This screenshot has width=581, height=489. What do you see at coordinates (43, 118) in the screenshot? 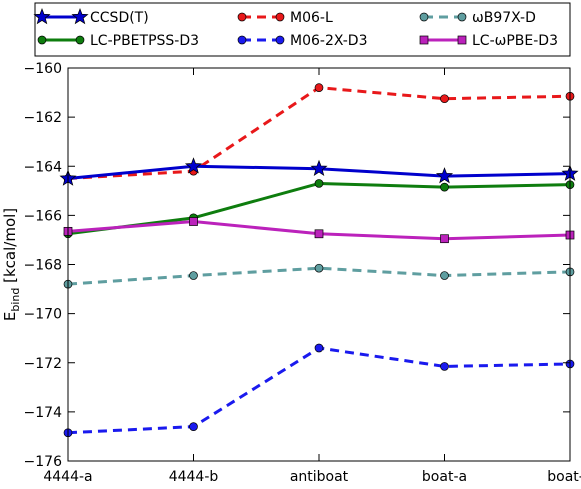
I see `y-tick-label: −162` at bounding box center [43, 118].